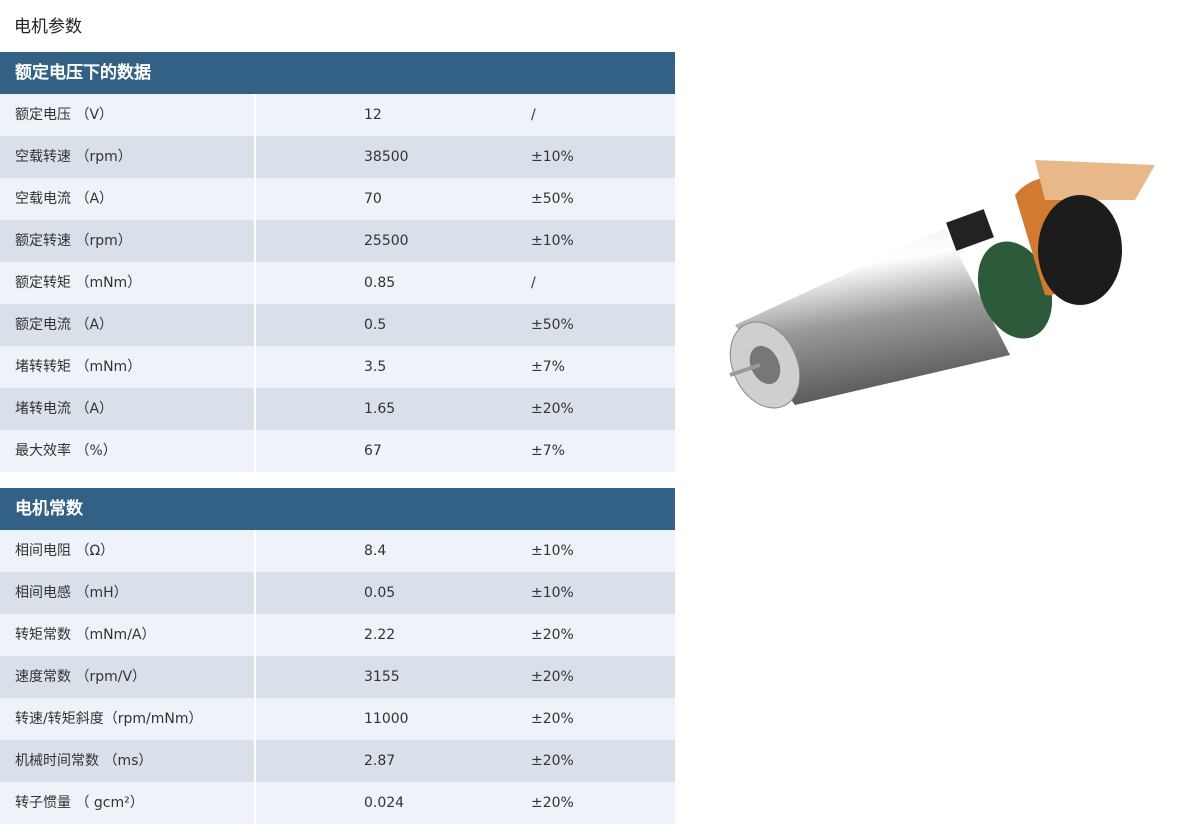 Image resolution: width=1200 pixels, height=830 pixels. What do you see at coordinates (128, 115) in the screenshot?
I see `param-name: 额定电压 （V）` at bounding box center [128, 115].